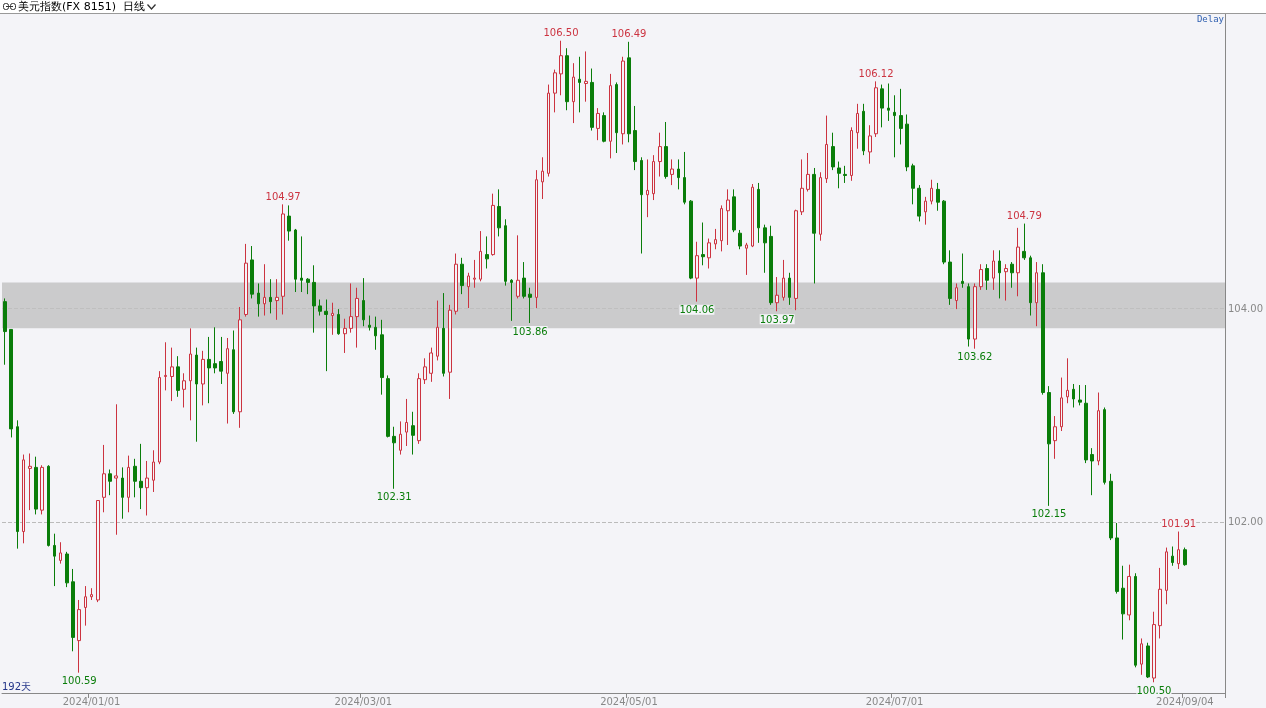 The image size is (1266, 708). Describe the element at coordinates (81, 6) in the screenshot. I see `chart-title: 美元指数(FX 8151) 日线` at that location.